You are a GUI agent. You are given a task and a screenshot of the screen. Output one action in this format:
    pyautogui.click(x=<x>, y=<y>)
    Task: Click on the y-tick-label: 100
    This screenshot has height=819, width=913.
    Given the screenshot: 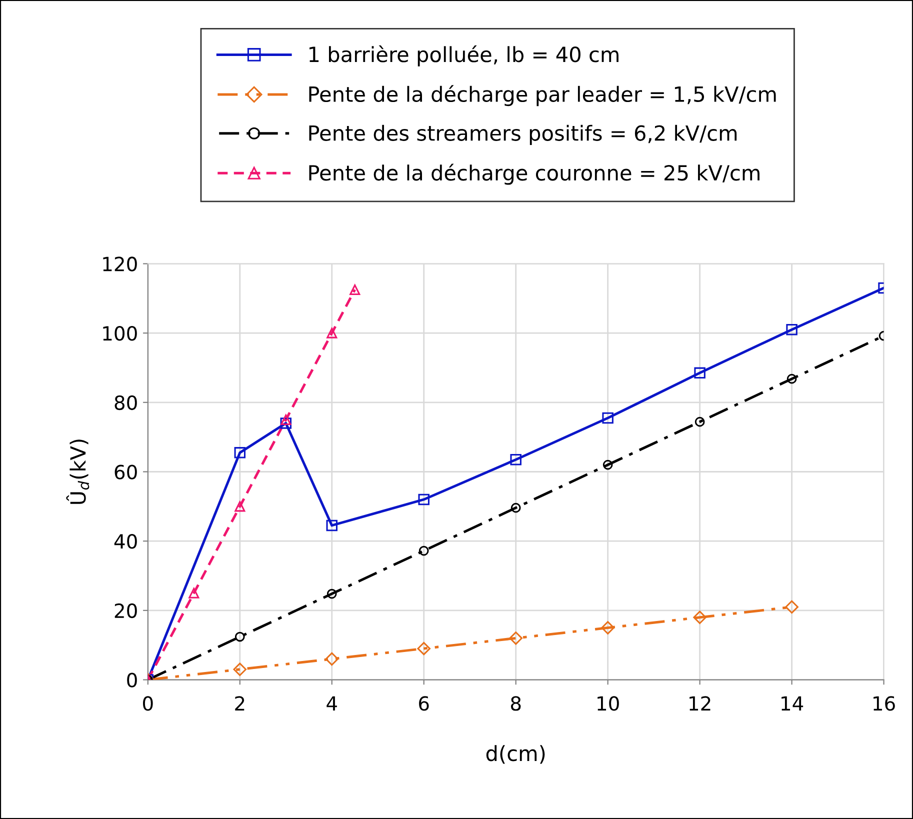 What is the action you would take?
    pyautogui.click(x=120, y=333)
    